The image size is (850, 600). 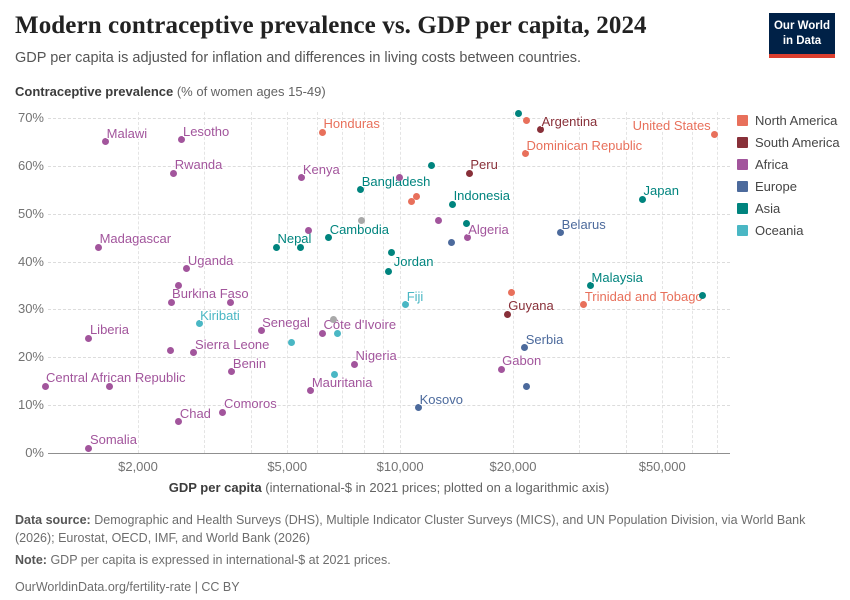 I want to click on data-point-kenya, so click(x=302, y=178).